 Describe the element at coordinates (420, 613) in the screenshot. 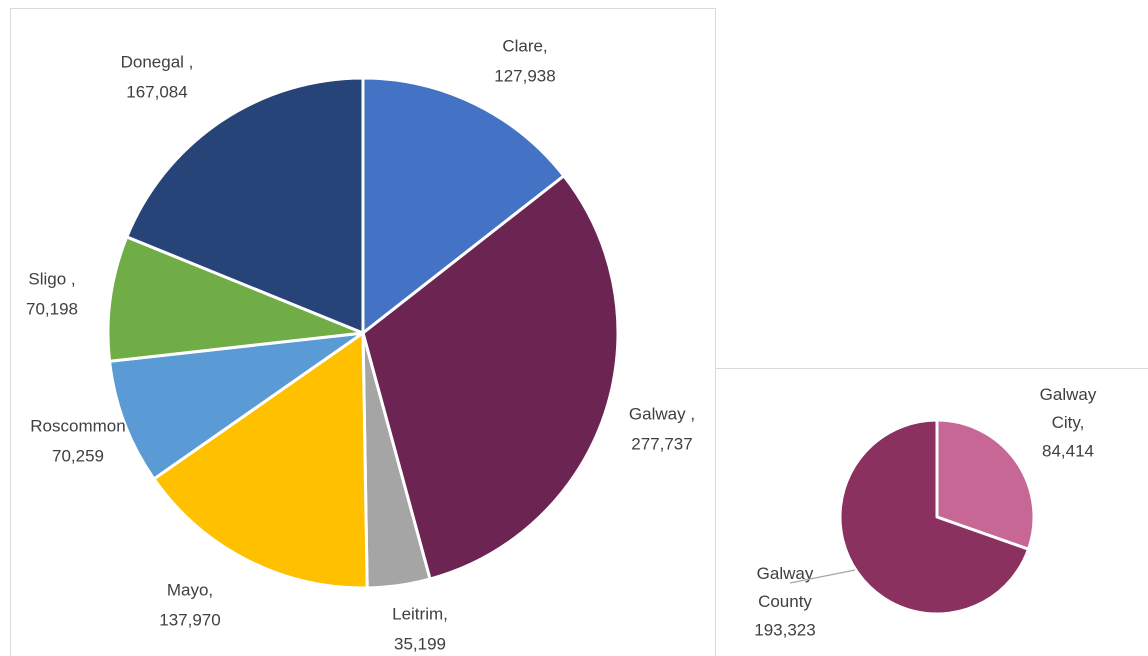

I see `slice-label: Leitrim,` at that location.